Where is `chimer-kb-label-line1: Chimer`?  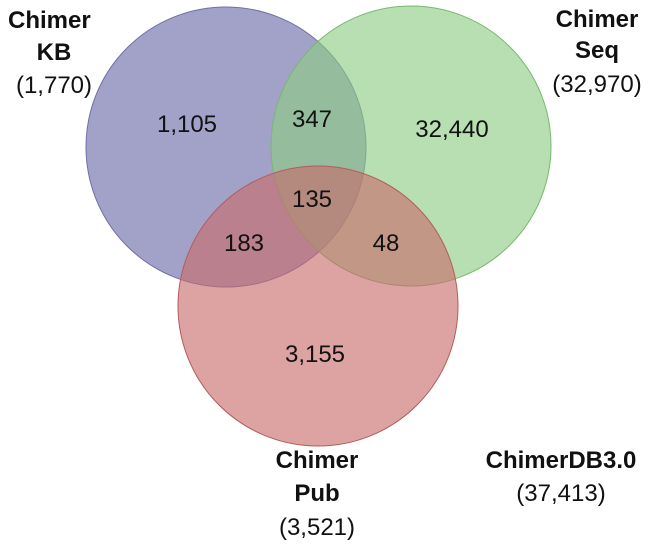 chimer-kb-label-line1: Chimer is located at coordinates (49, 20).